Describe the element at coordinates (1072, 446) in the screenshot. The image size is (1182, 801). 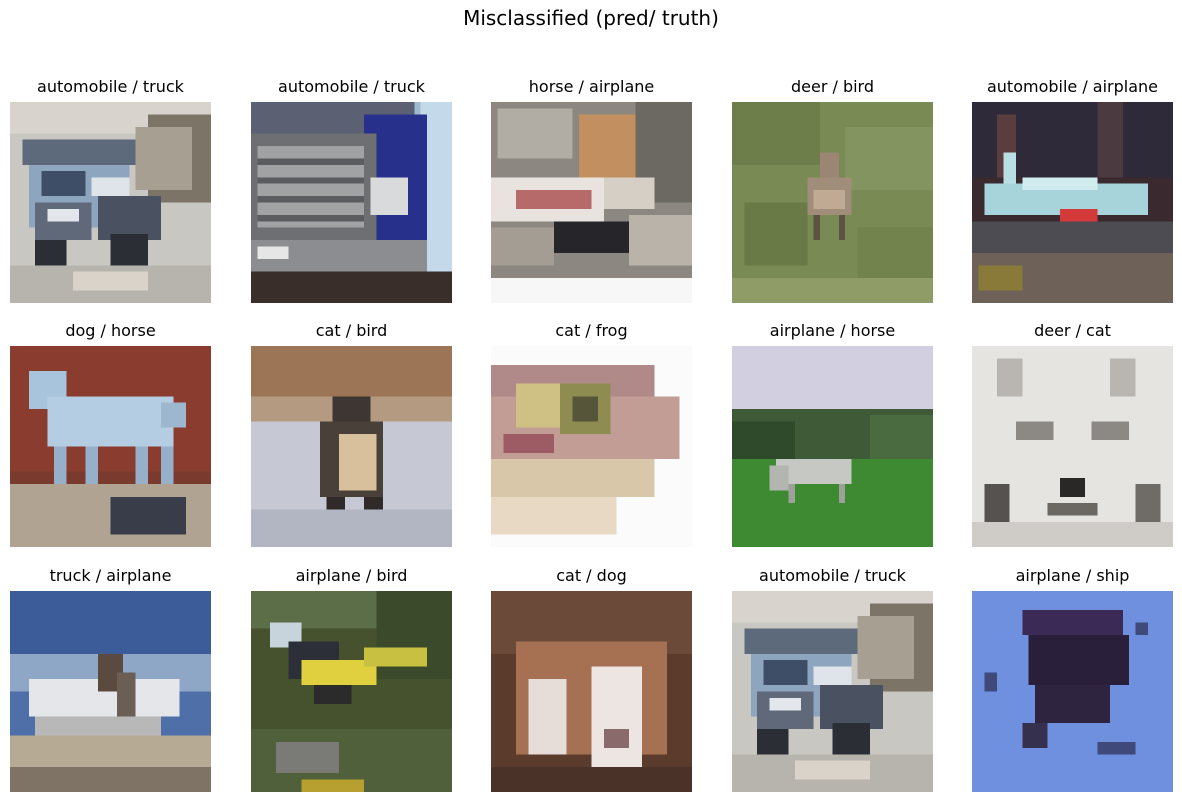
I see `cat-sketch-image` at that location.